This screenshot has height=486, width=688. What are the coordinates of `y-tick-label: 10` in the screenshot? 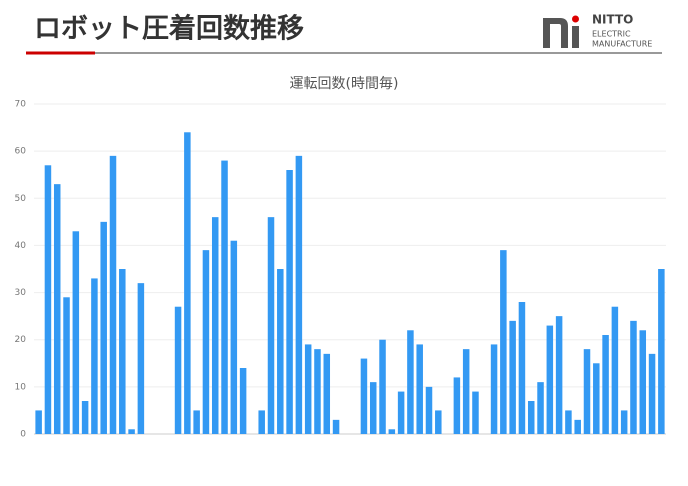 It's located at (21, 387).